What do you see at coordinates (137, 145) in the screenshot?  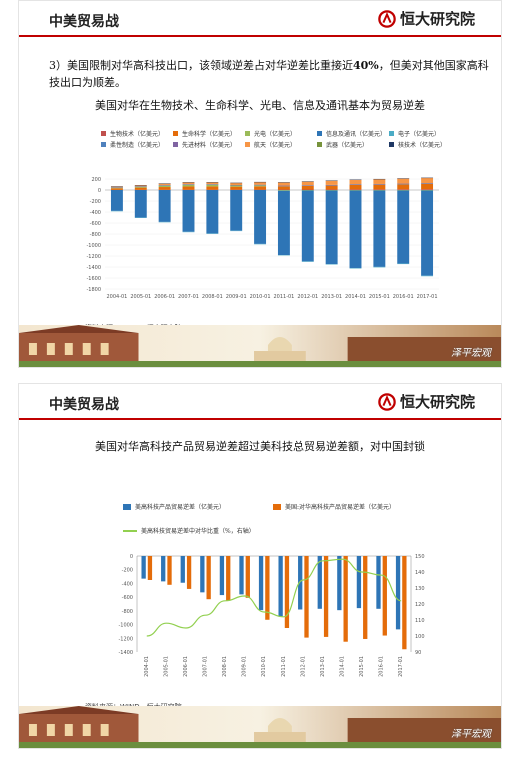 I see `legend-label: 柔性制造（亿美元）` at bounding box center [137, 145].